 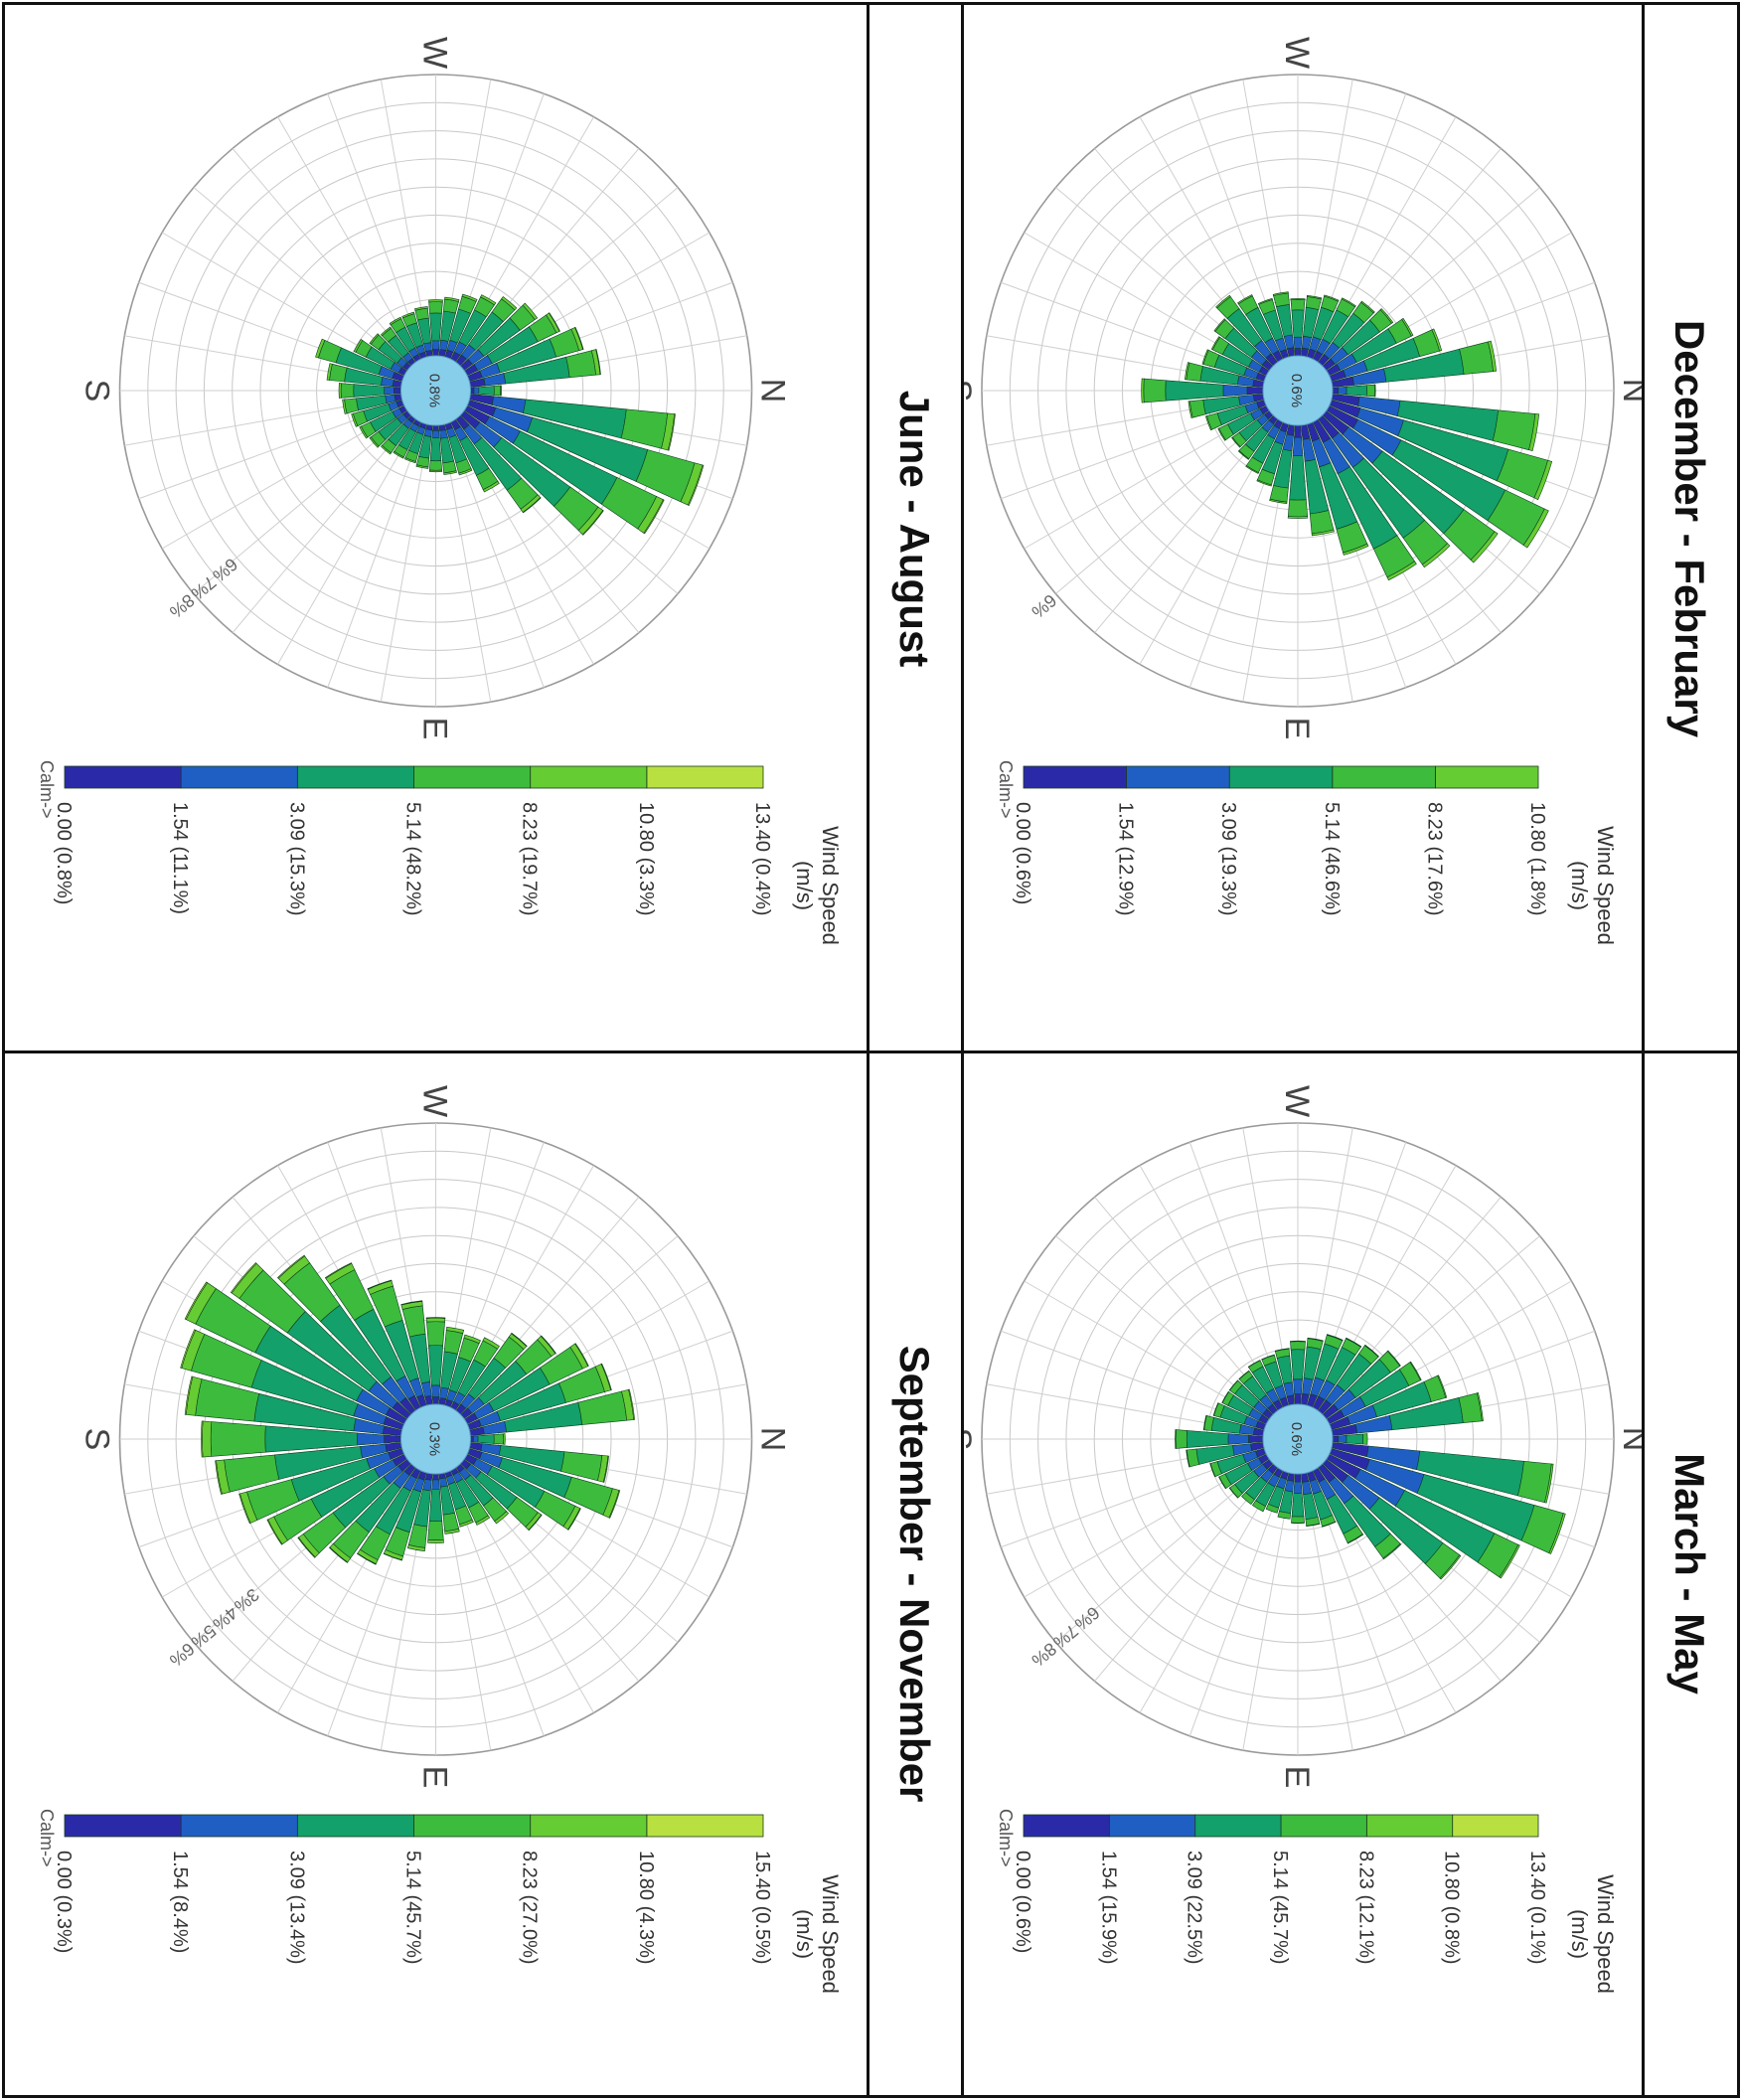 What do you see at coordinates (1195, 1908) in the screenshot?
I see `legend-entry: 3.09 (22.5%)` at bounding box center [1195, 1908].